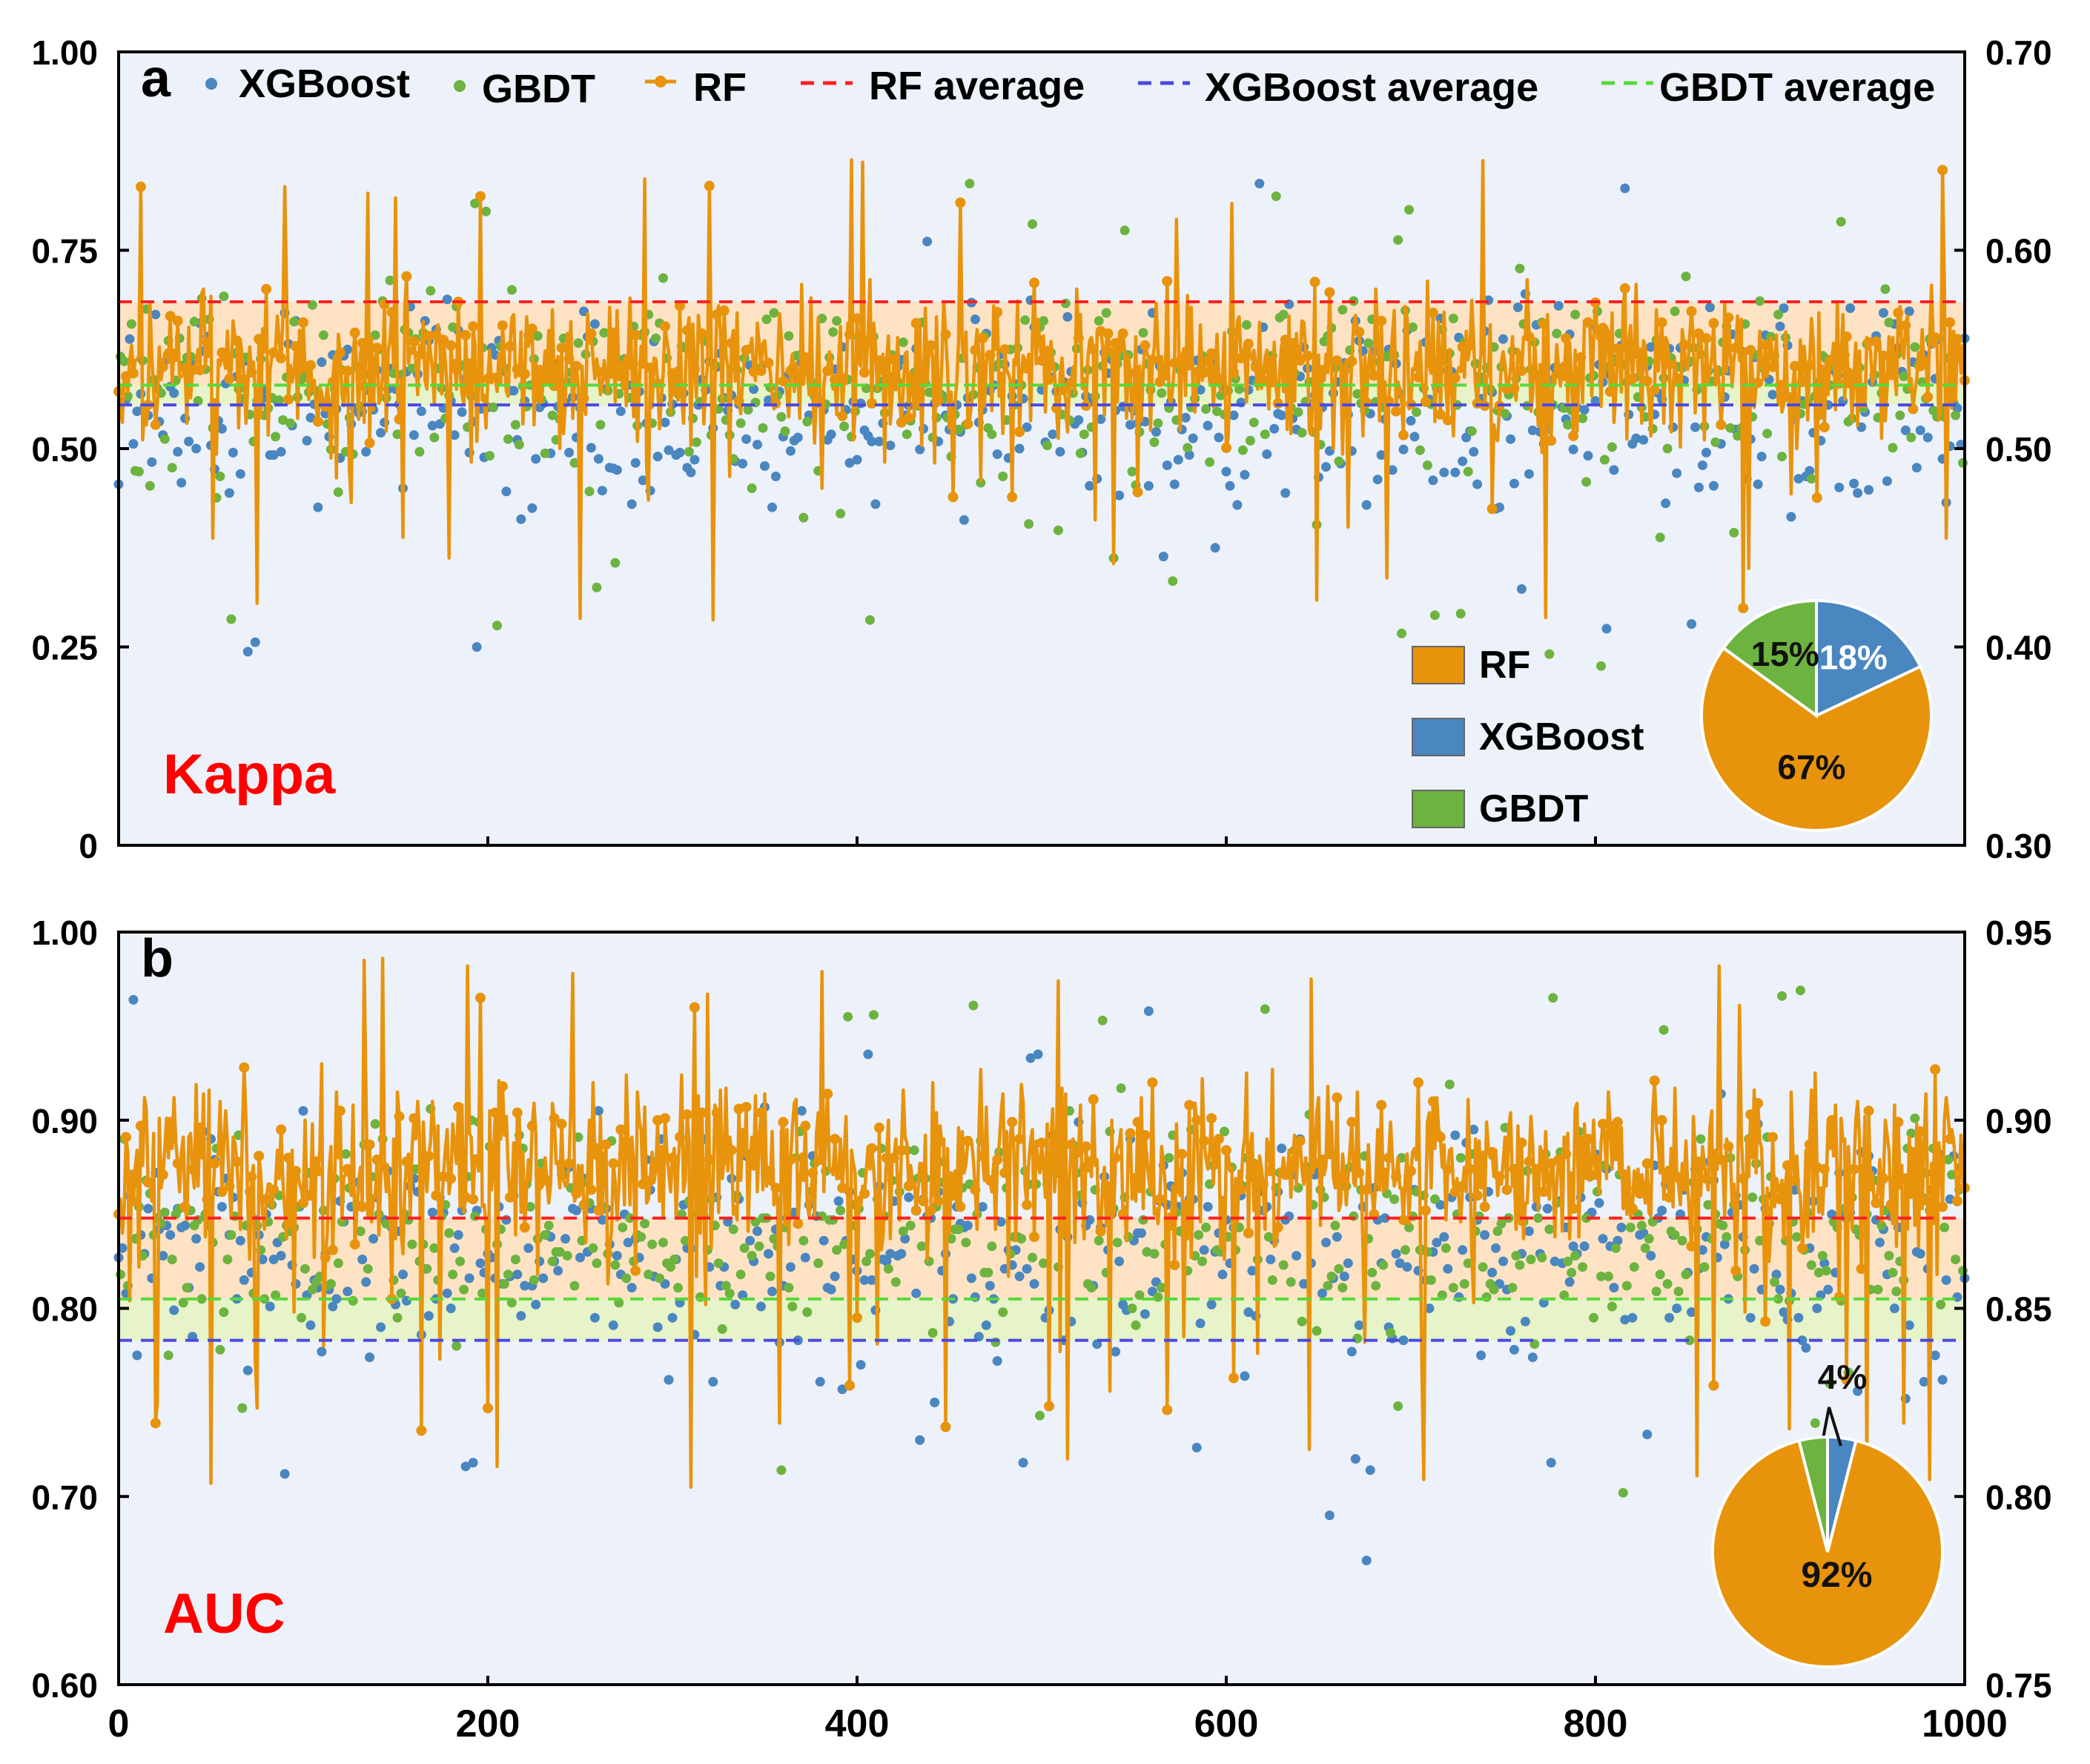  Describe the element at coordinates (1797, 87) in the screenshot. I see `legend-gbdt-average-label: GBDT average` at that location.